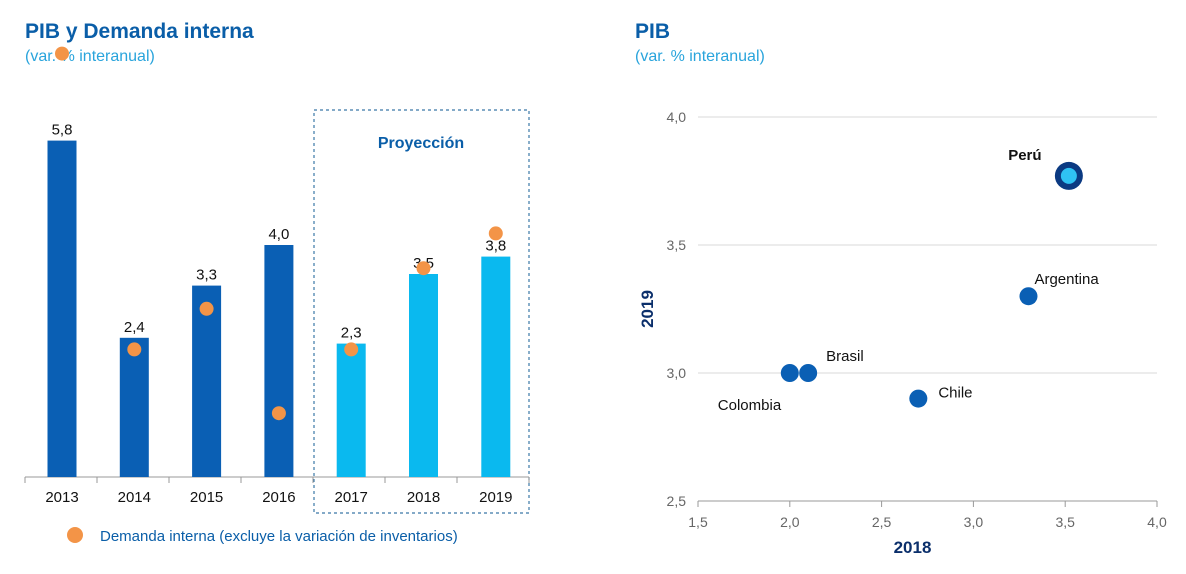 The image size is (1186, 574). I want to click on bar-x-tick-label-2018: 2018, so click(423, 497).